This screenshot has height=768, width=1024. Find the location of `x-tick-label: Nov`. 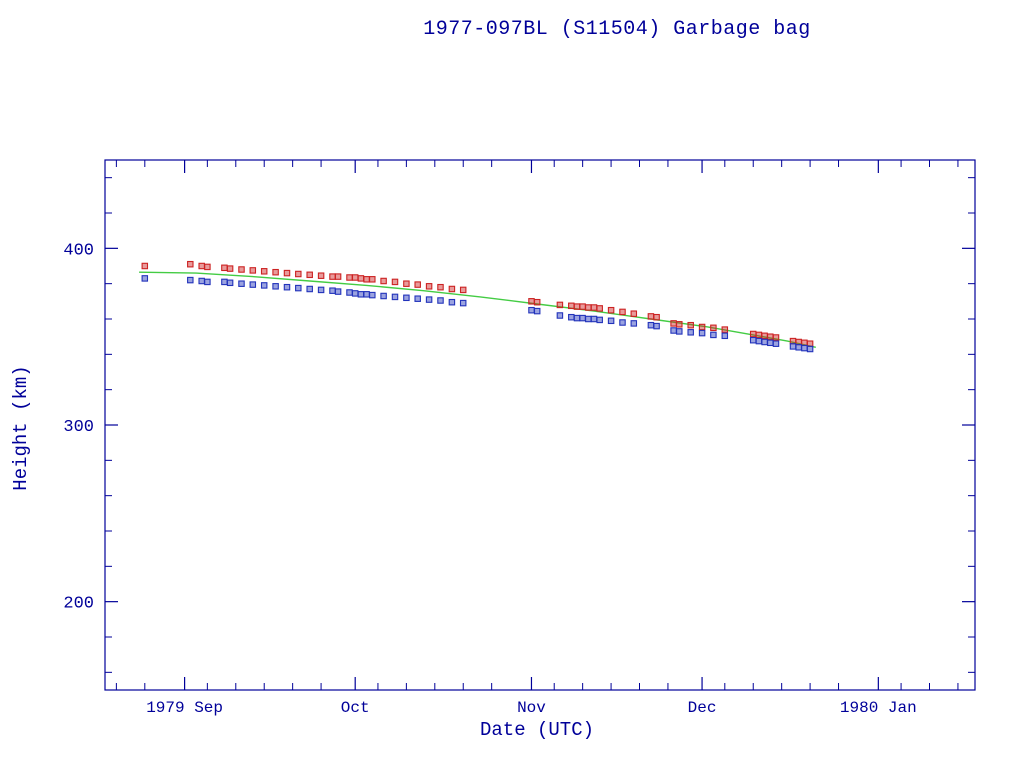

x-tick-label: Nov is located at coordinates (531, 708).